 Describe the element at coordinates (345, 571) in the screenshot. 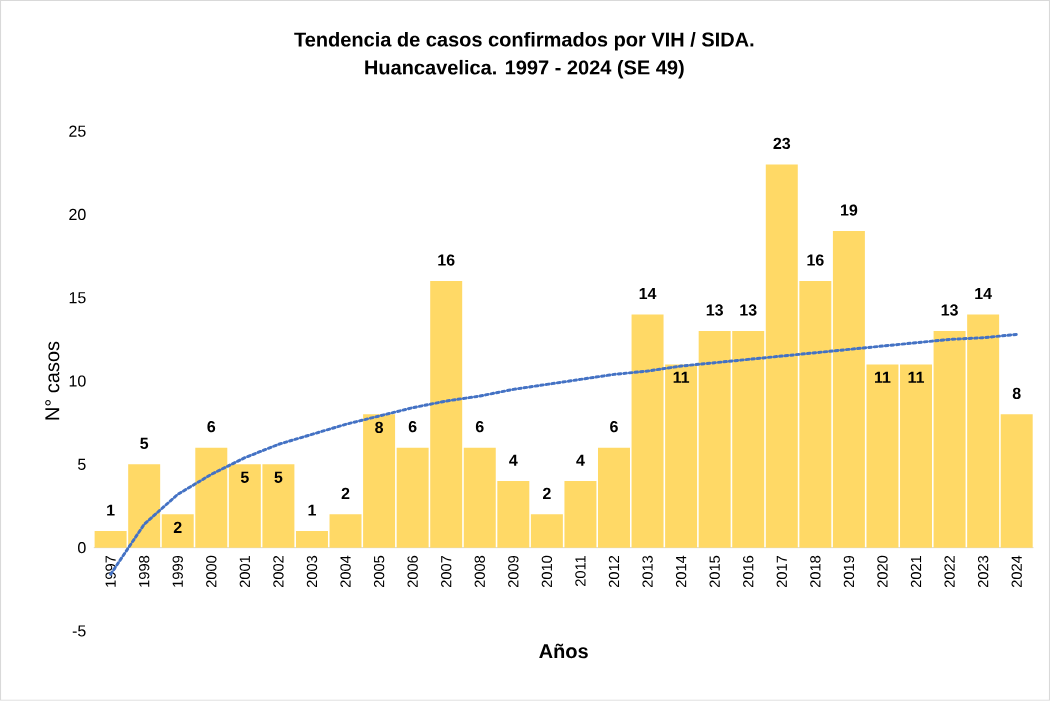

I see `x-tick-label: 2004` at that location.